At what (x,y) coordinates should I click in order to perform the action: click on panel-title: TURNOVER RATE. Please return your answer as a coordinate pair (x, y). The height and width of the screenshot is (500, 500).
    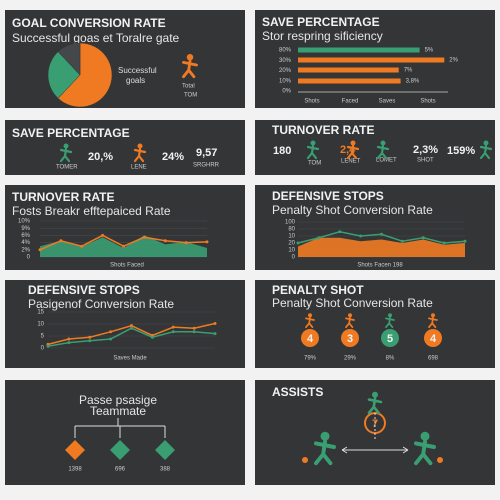
    Looking at the image, I should click on (323, 130).